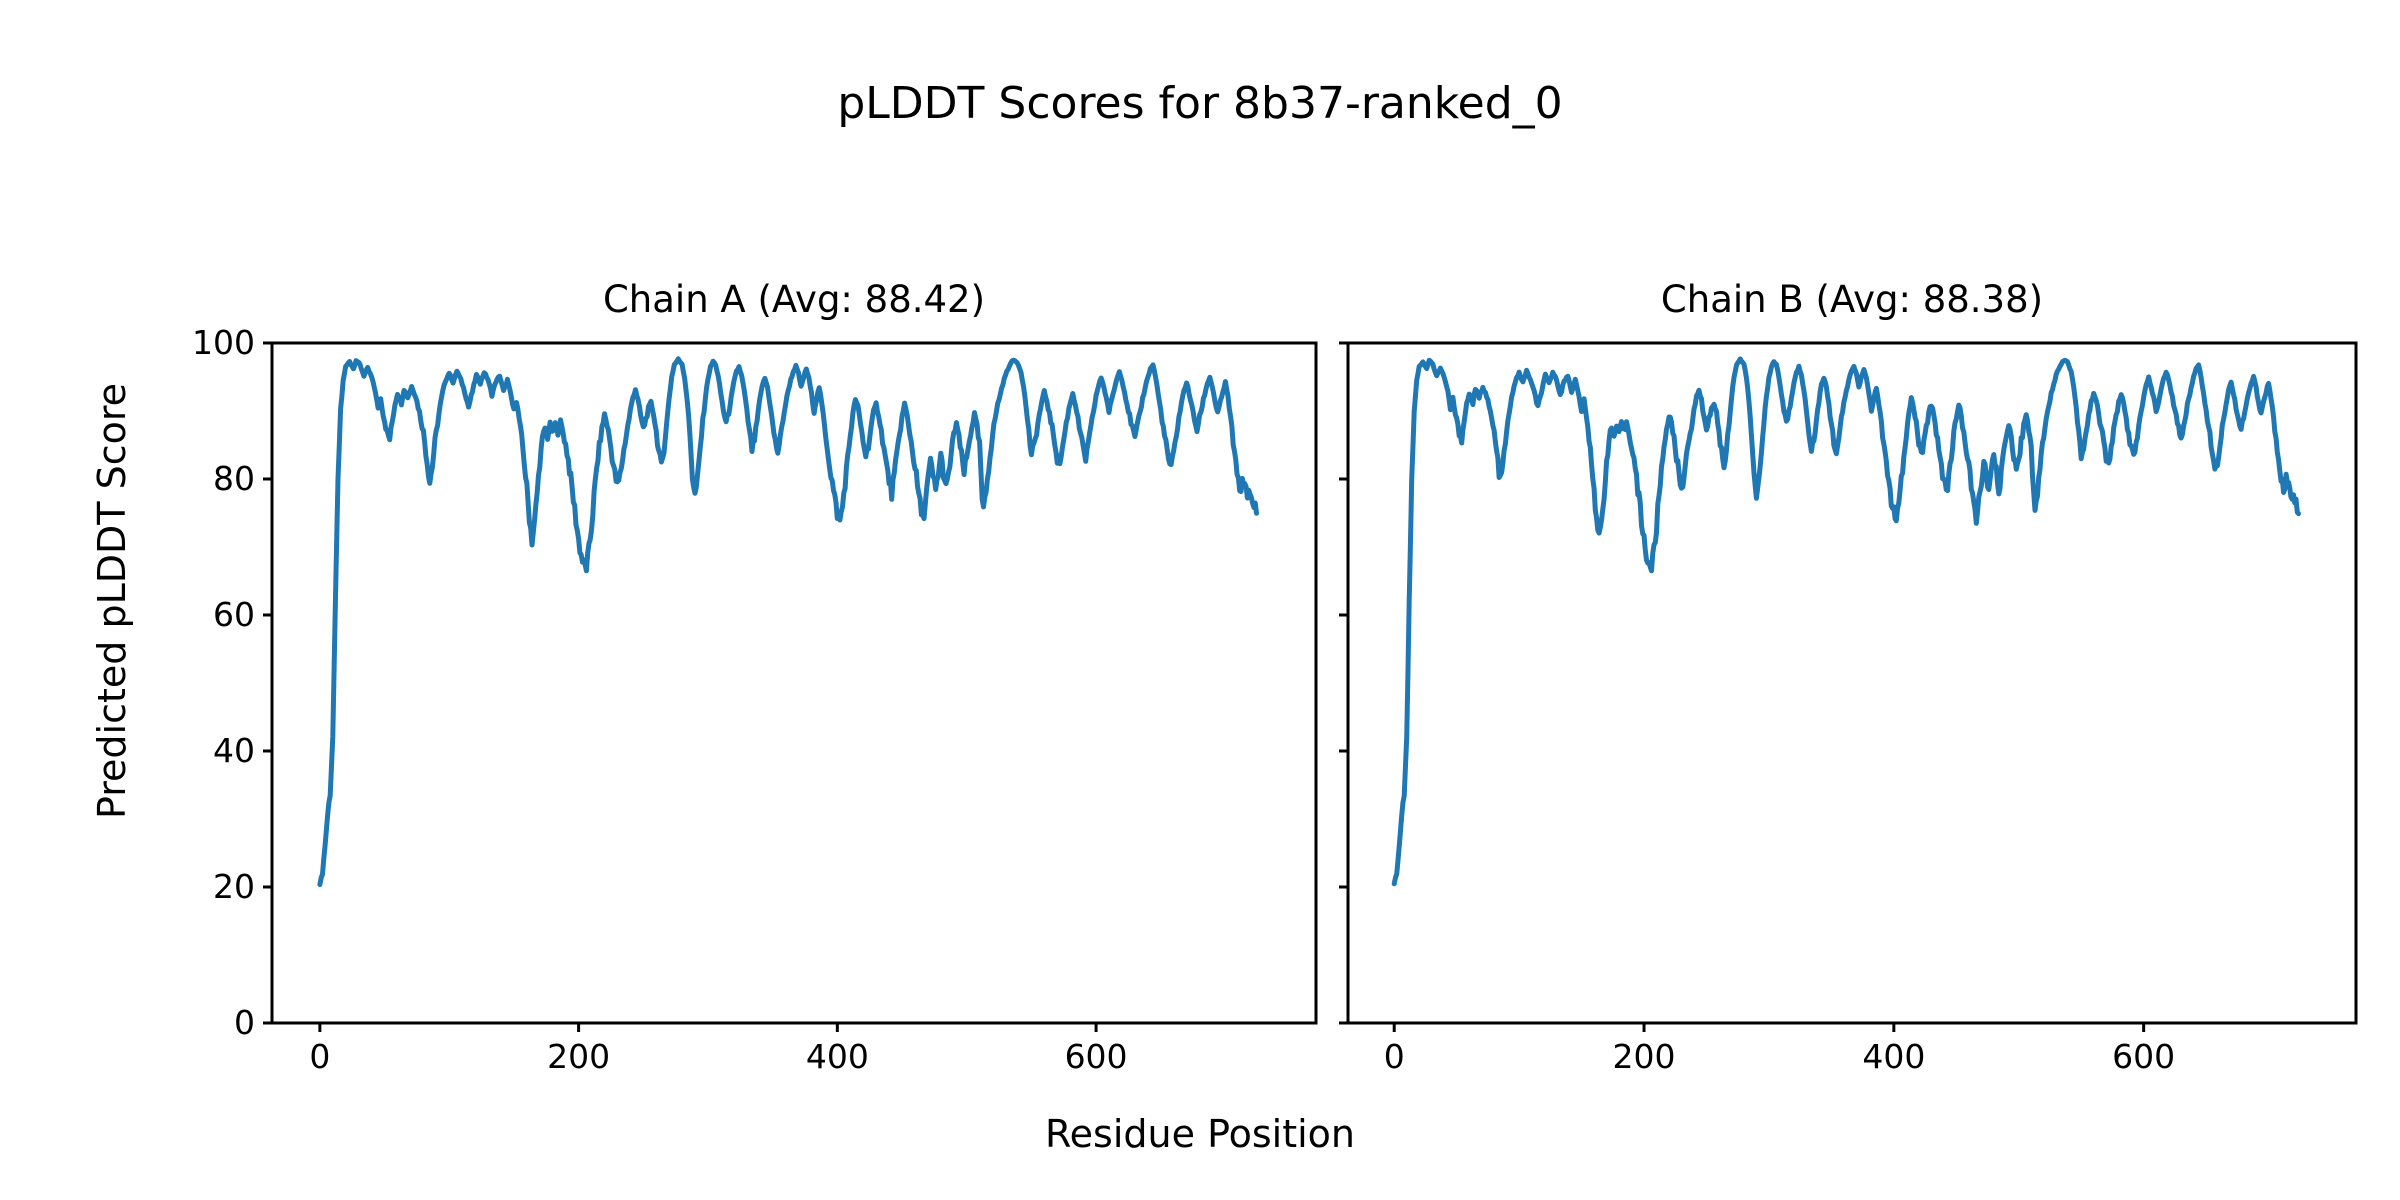  I want to click on y-tick-label: 80, so click(234, 478).